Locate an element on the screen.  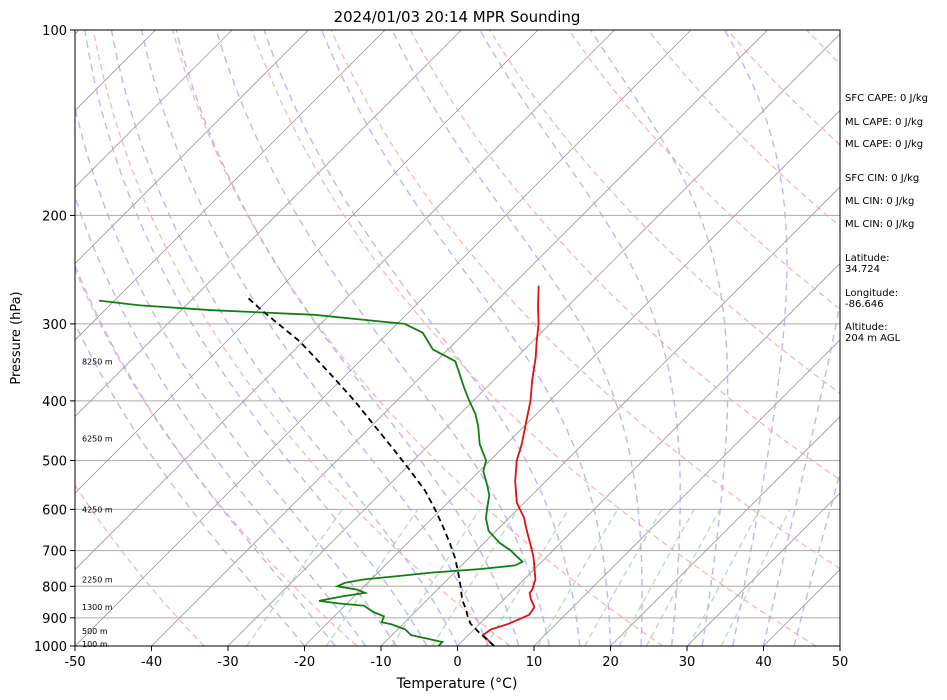
sfc-cin-label: SFC CIN: 0 J/kg is located at coordinates (882, 178).